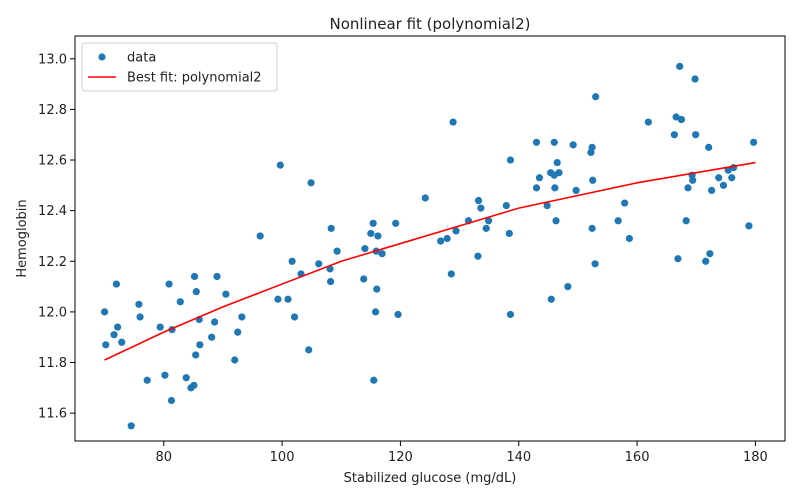 The height and width of the screenshot is (500, 800). I want to click on legend-label-data: data, so click(141, 58).